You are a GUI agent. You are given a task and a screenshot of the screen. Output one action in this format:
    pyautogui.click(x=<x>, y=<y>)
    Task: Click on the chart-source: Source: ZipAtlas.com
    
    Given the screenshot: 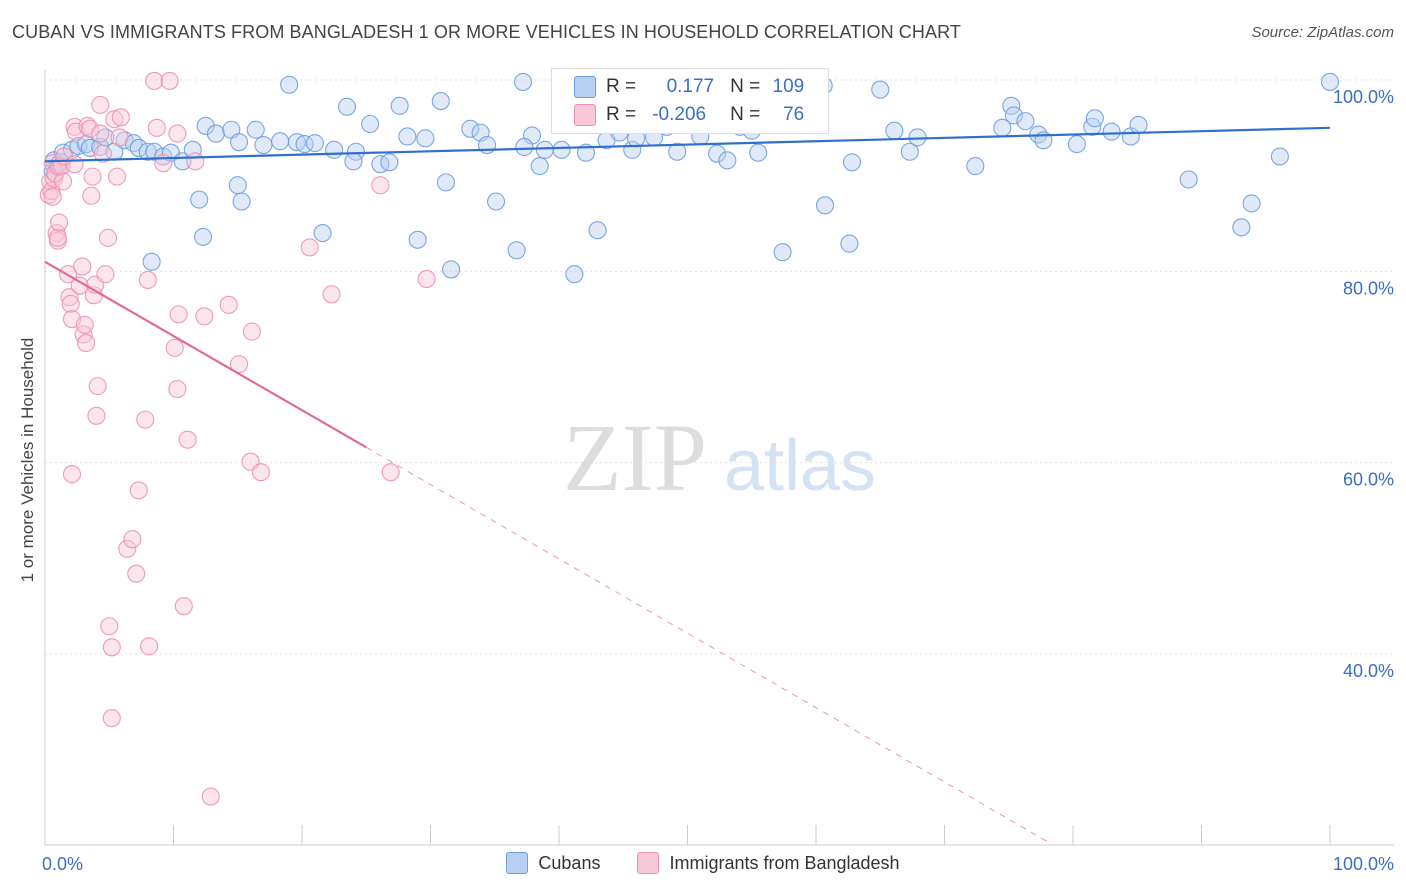 What is the action you would take?
    pyautogui.click(x=1322, y=32)
    